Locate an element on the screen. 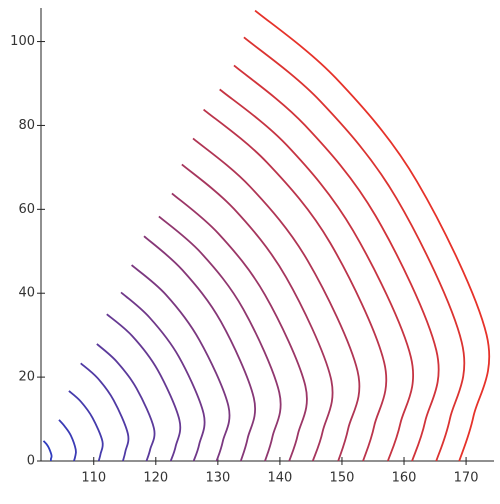 This screenshot has width=500, height=504. y-tick-label: 0 is located at coordinates (31, 461).